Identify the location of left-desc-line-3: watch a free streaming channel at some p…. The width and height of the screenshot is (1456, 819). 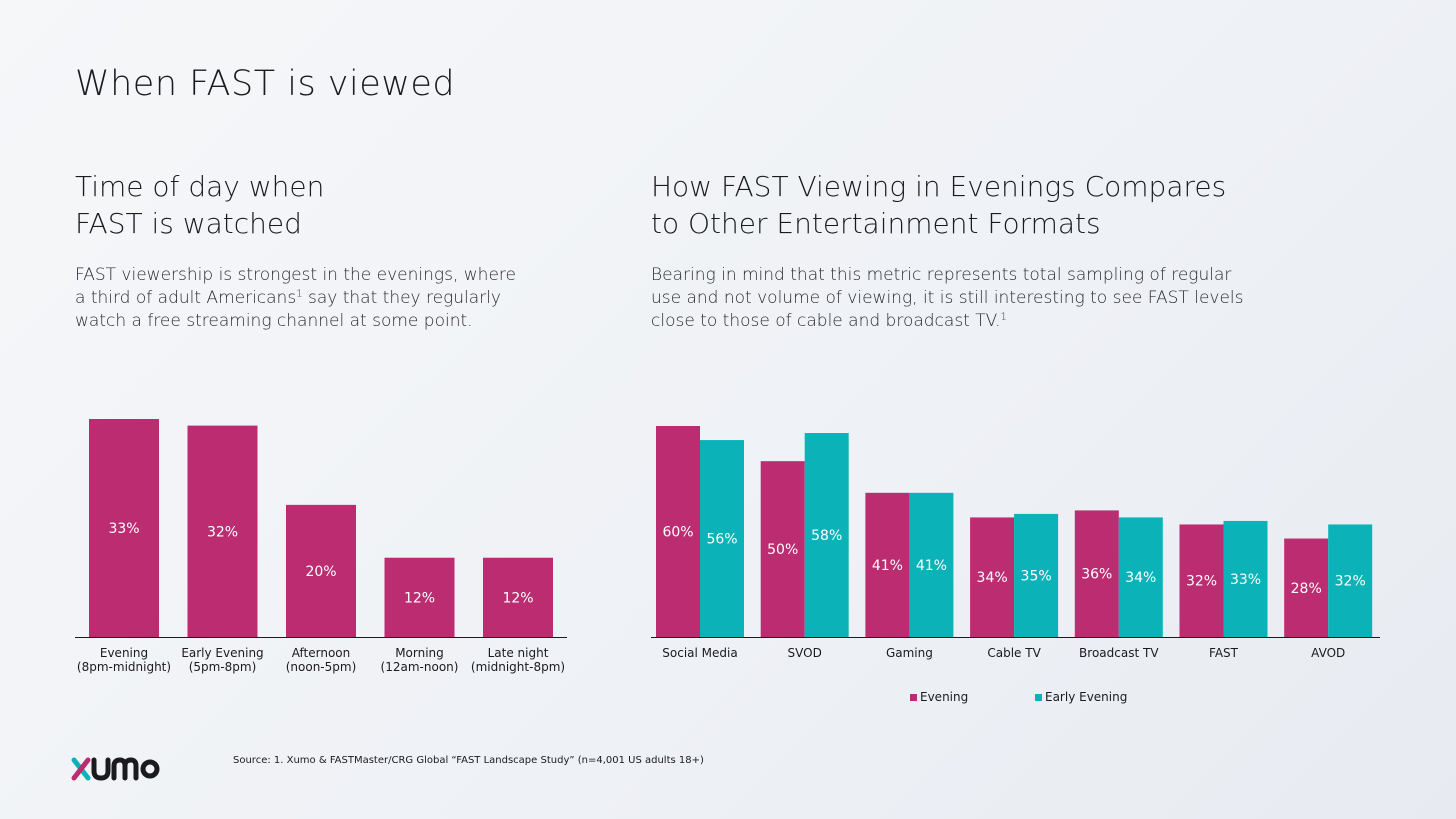
(274, 321).